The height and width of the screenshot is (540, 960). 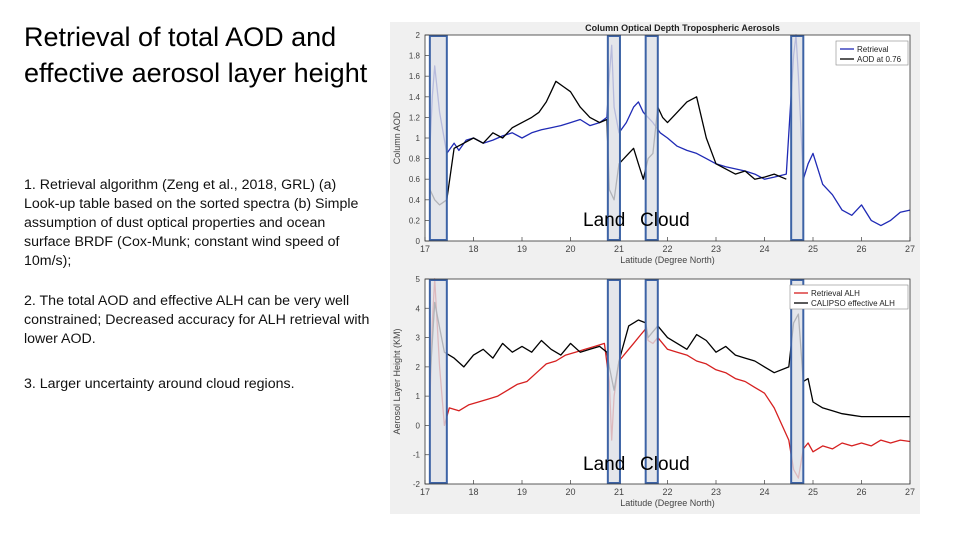 What do you see at coordinates (415, 200) in the screenshot?
I see `chart1-ytick-label-2: 0.4` at bounding box center [415, 200].